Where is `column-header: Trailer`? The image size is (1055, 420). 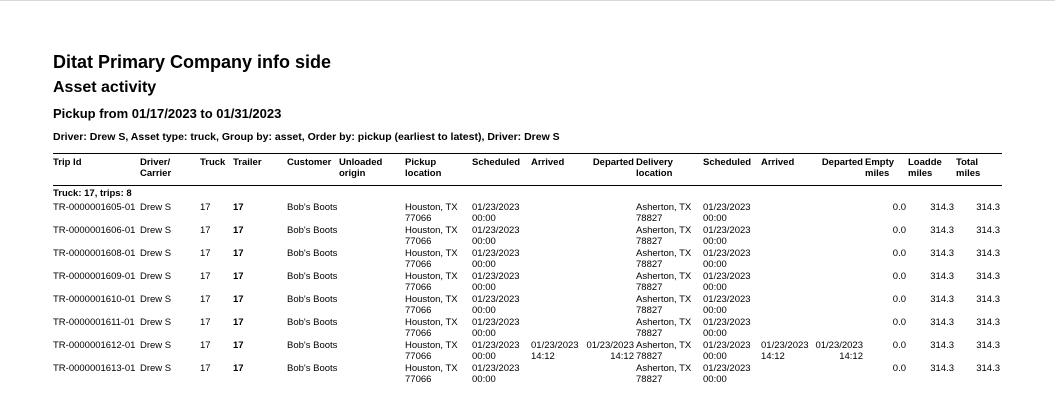 column-header: Trailer is located at coordinates (260, 169).